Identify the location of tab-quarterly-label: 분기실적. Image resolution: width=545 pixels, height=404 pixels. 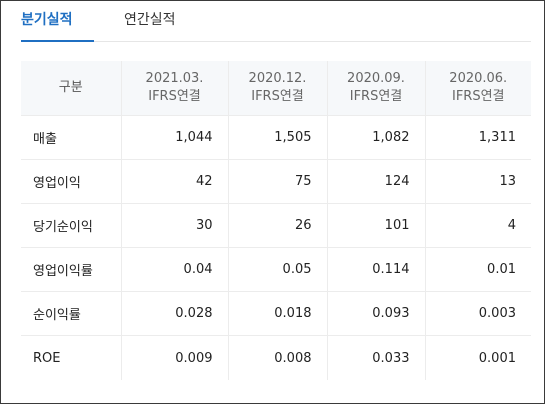
(47, 20).